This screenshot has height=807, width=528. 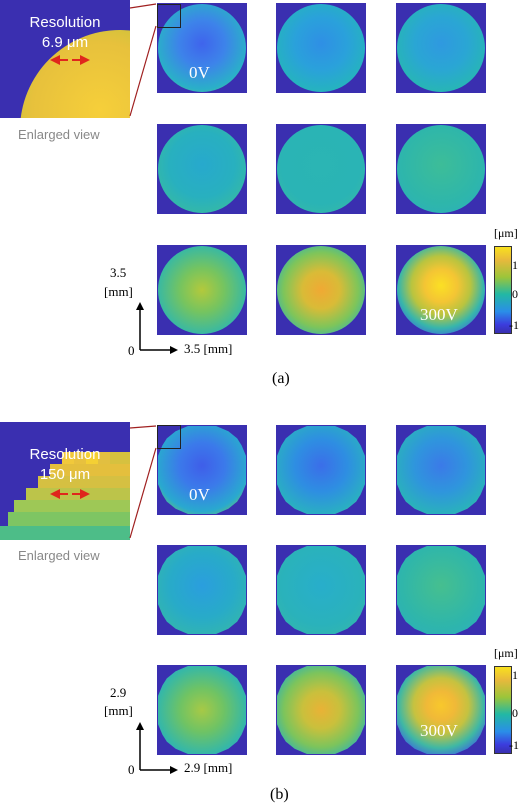 What do you see at coordinates (65, 42) in the screenshot?
I see `inset-resolution-value: 6.9 μm` at bounding box center [65, 42].